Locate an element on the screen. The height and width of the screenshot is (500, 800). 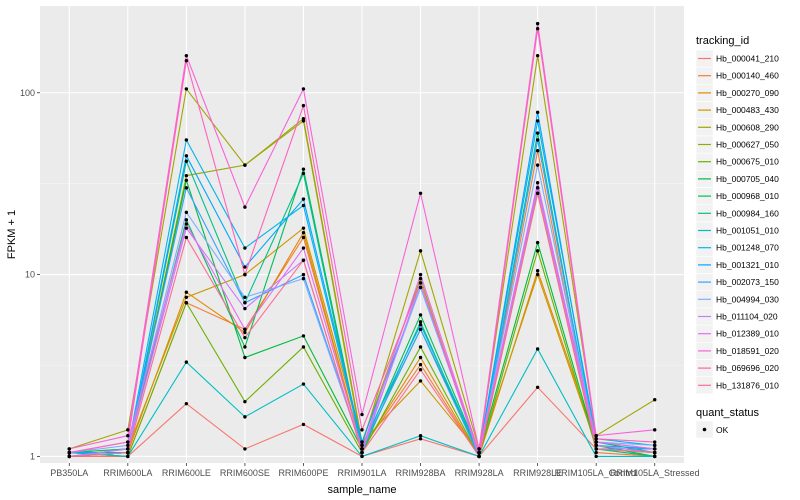
legend-label: Hb_018591_020 is located at coordinates (747, 351).